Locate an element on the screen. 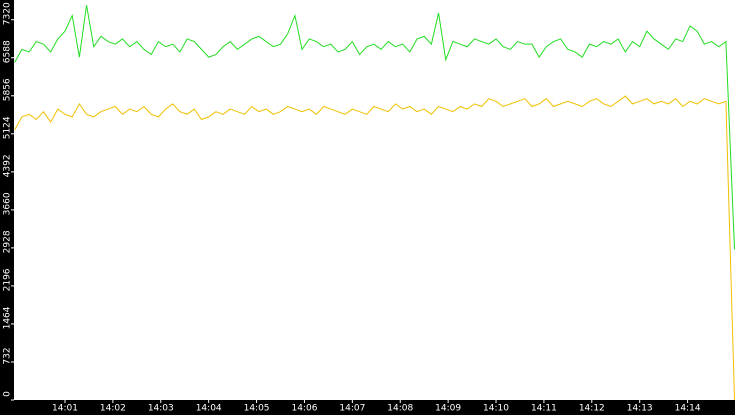  x-tick-label: 14:14 is located at coordinates (688, 409).